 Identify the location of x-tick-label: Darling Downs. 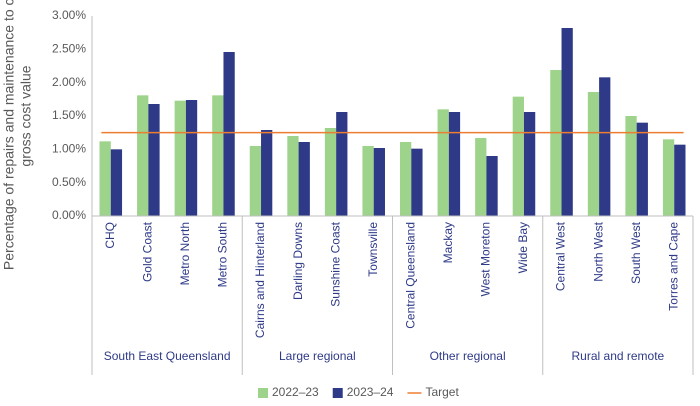
(298, 261).